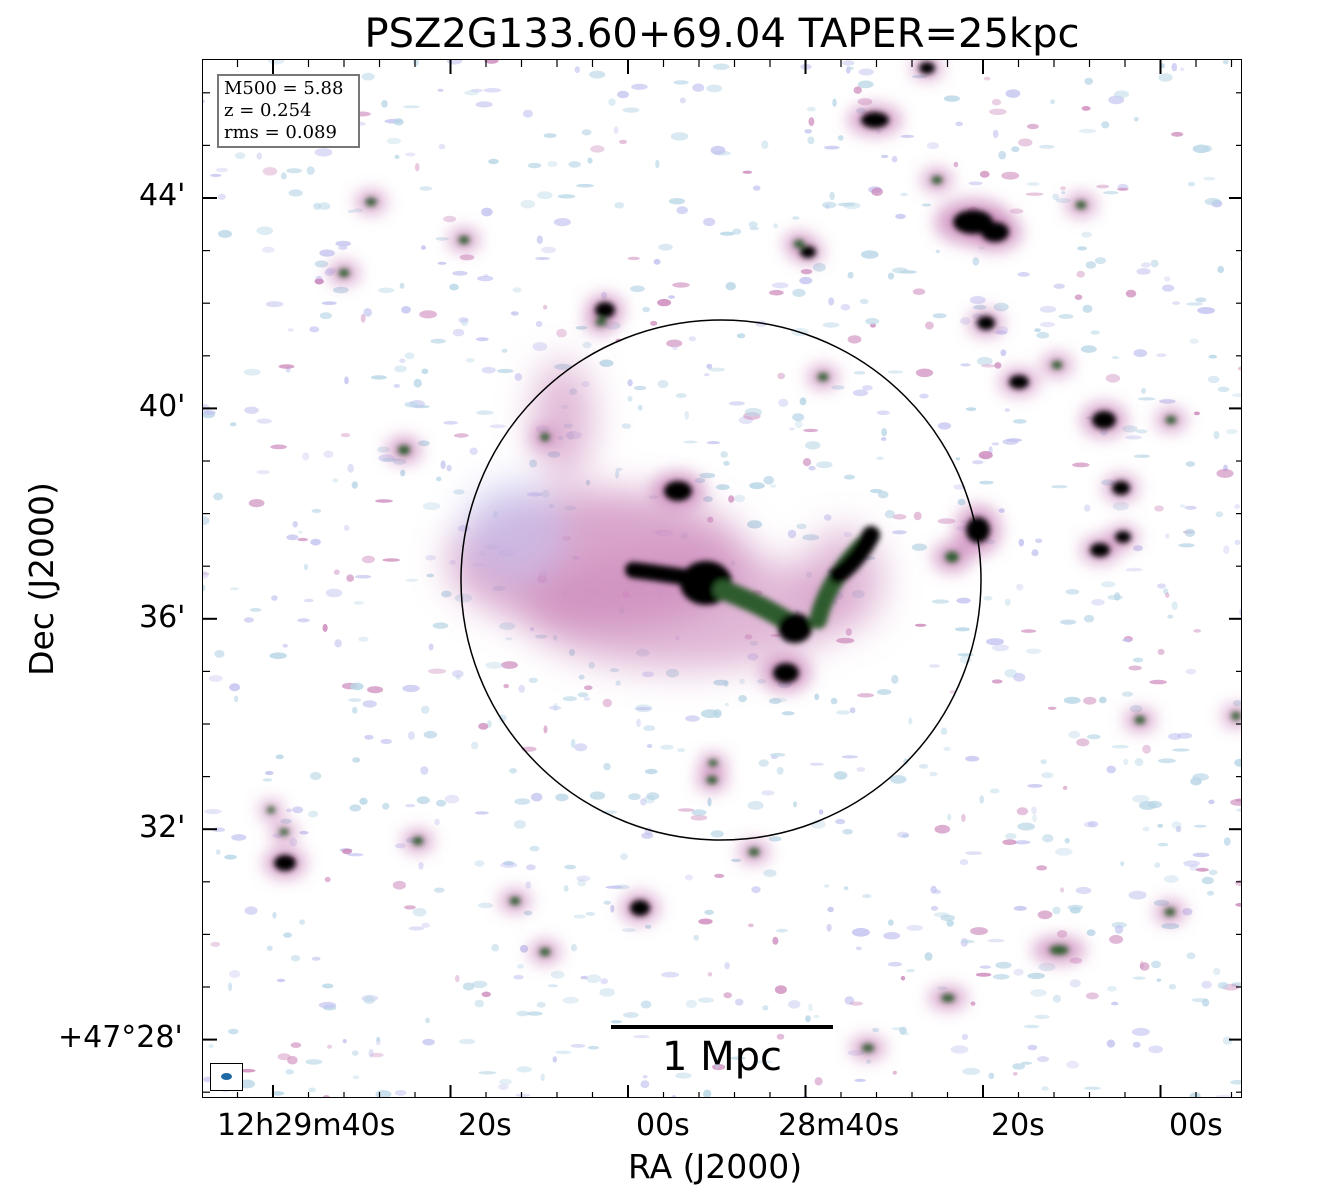 The width and height of the screenshot is (1321, 1200). Describe the element at coordinates (306, 1125) in the screenshot. I see `x-tick-label: 12h29m40s` at that location.